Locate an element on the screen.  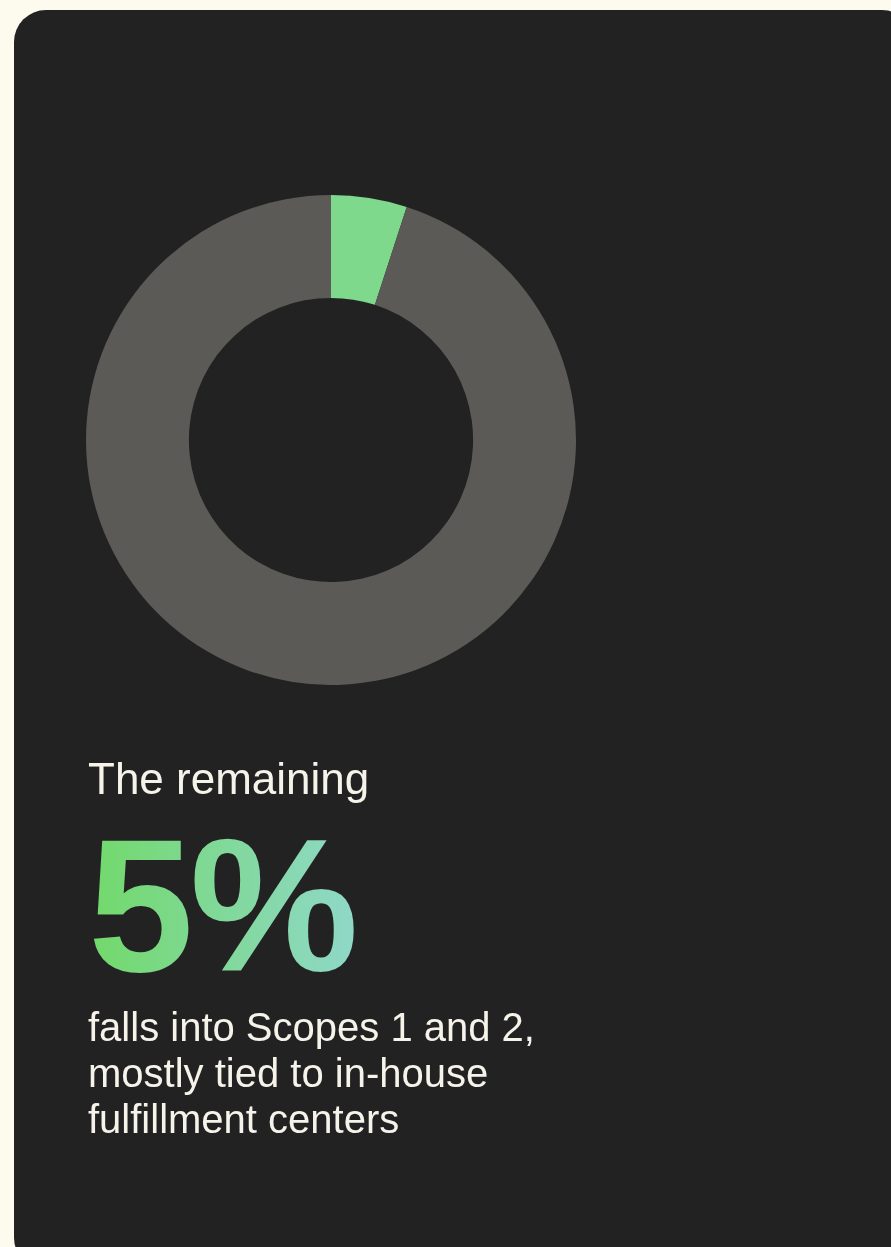
text: The remaining is located at coordinates (229, 779).